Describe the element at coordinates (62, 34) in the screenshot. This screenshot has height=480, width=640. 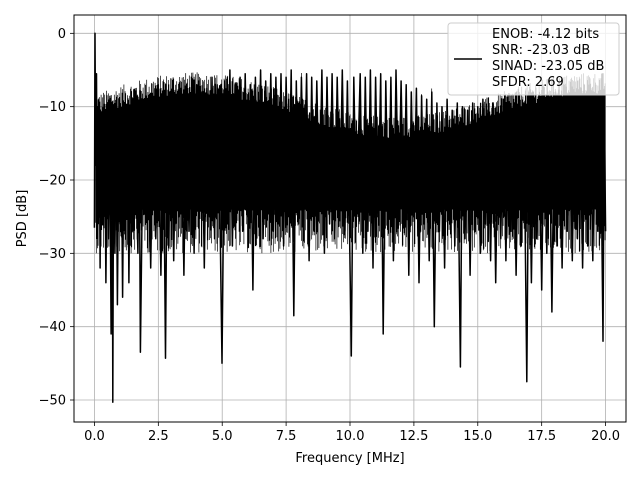
I see `y-tick-label: 0` at that location.